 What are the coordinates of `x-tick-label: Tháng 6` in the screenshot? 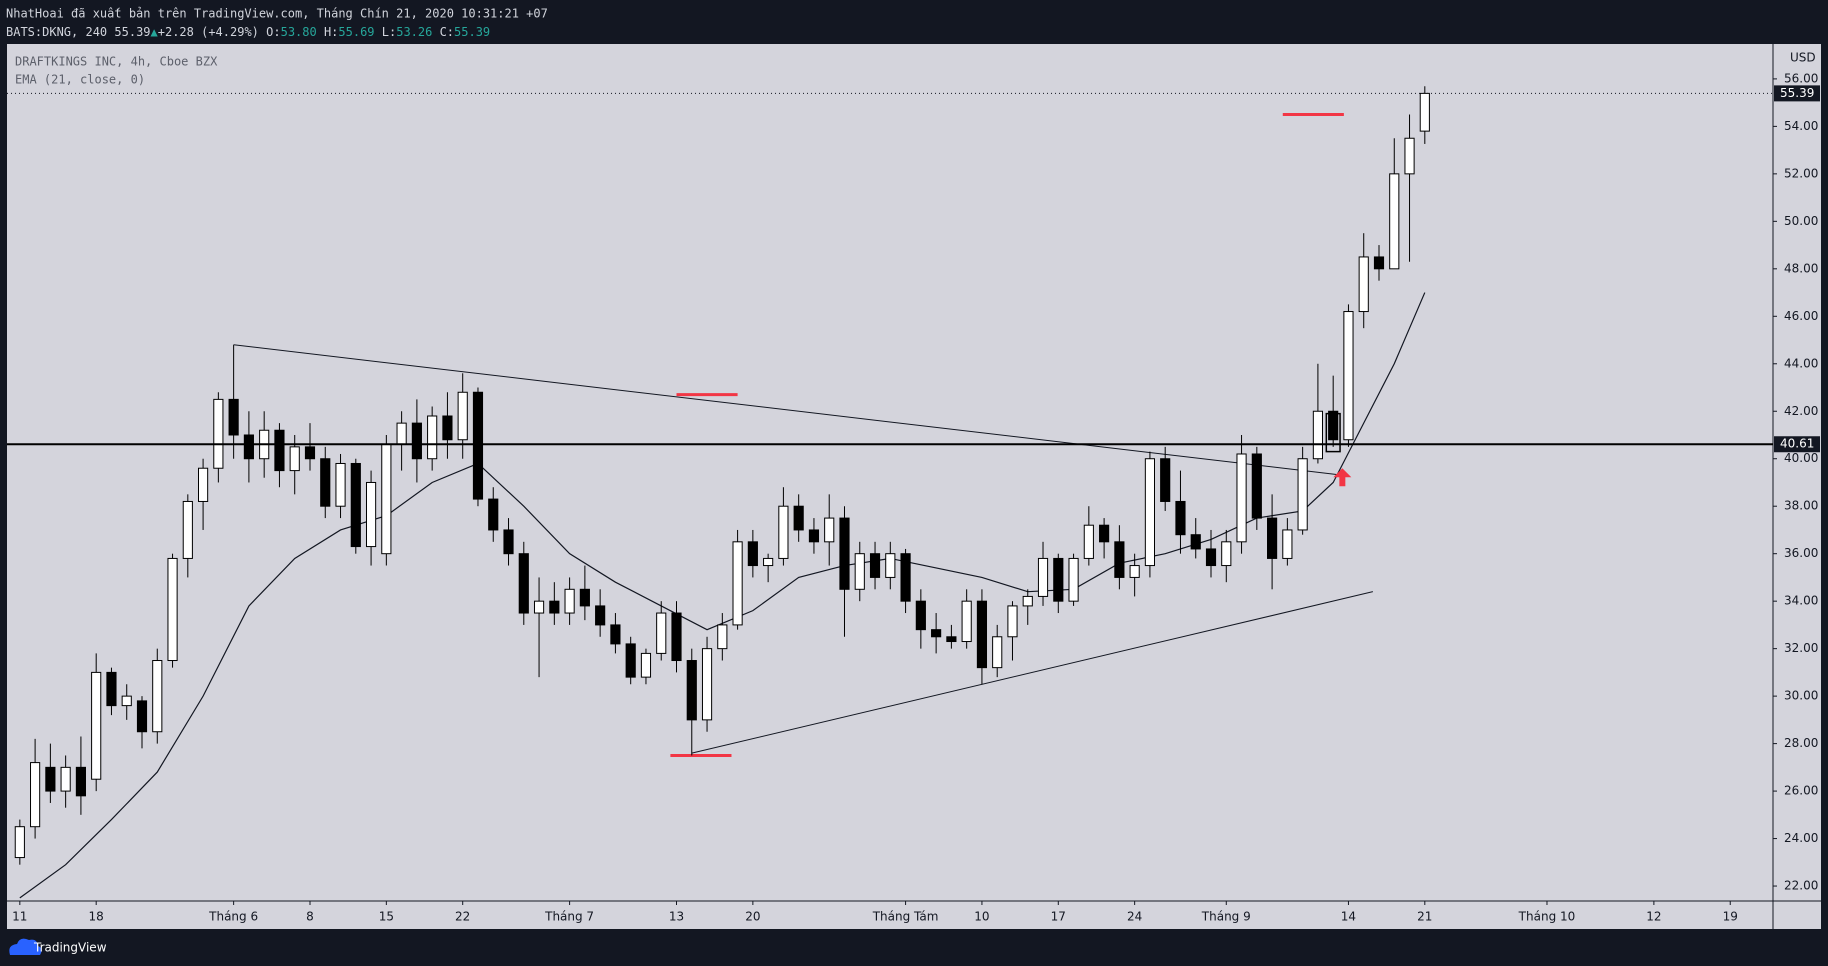 It's located at (233, 917).